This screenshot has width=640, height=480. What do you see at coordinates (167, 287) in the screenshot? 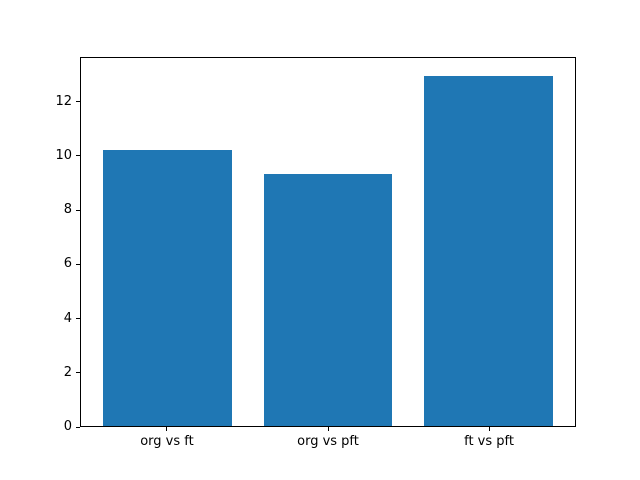
I see `bar-org-vs-ft` at bounding box center [167, 287].